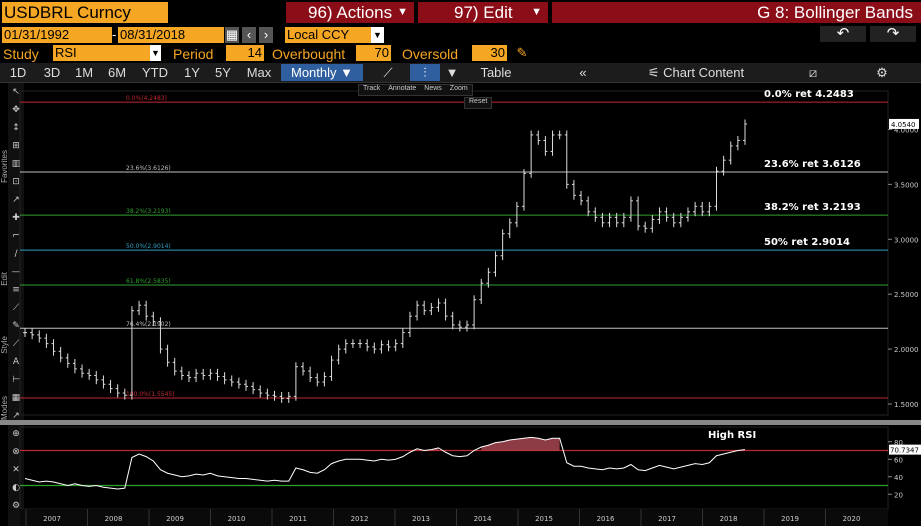 The image size is (921, 526). Describe the element at coordinates (16, 308) in the screenshot. I see `tool-icon: ⟋` at that location.